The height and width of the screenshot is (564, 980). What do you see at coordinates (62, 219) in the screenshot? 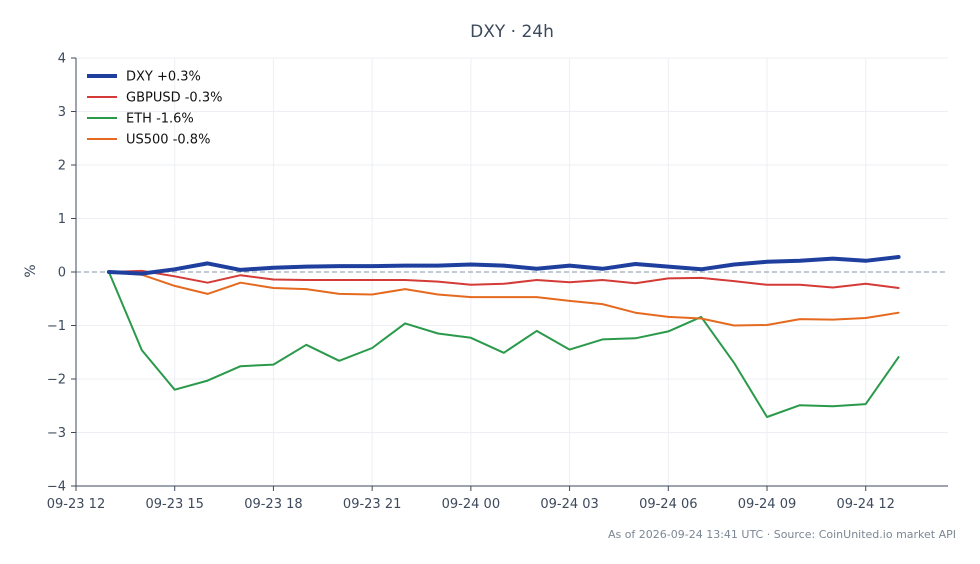
I see `y-tick-label: 1` at bounding box center [62, 219].